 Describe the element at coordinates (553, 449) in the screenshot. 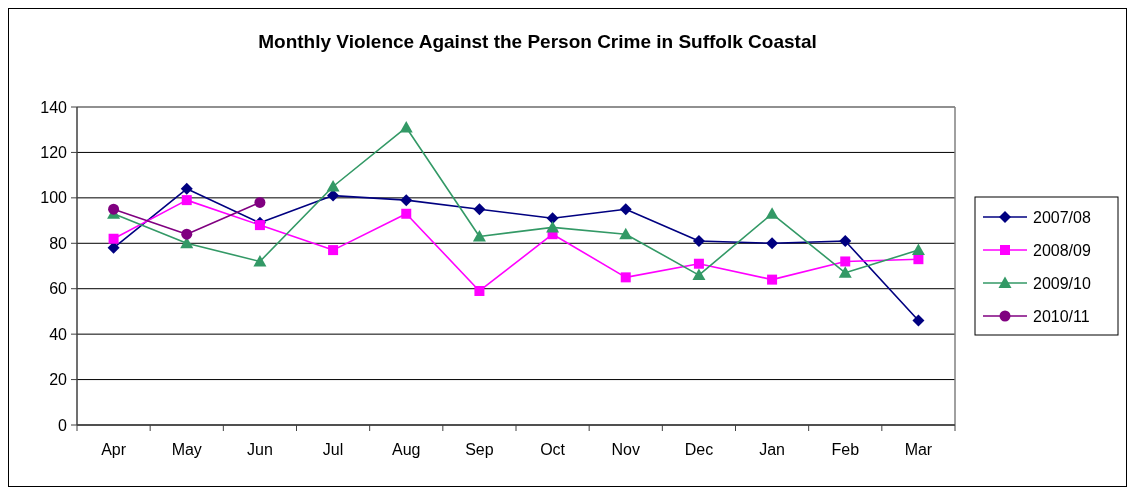

I see `x-tick-label: Oct` at that location.